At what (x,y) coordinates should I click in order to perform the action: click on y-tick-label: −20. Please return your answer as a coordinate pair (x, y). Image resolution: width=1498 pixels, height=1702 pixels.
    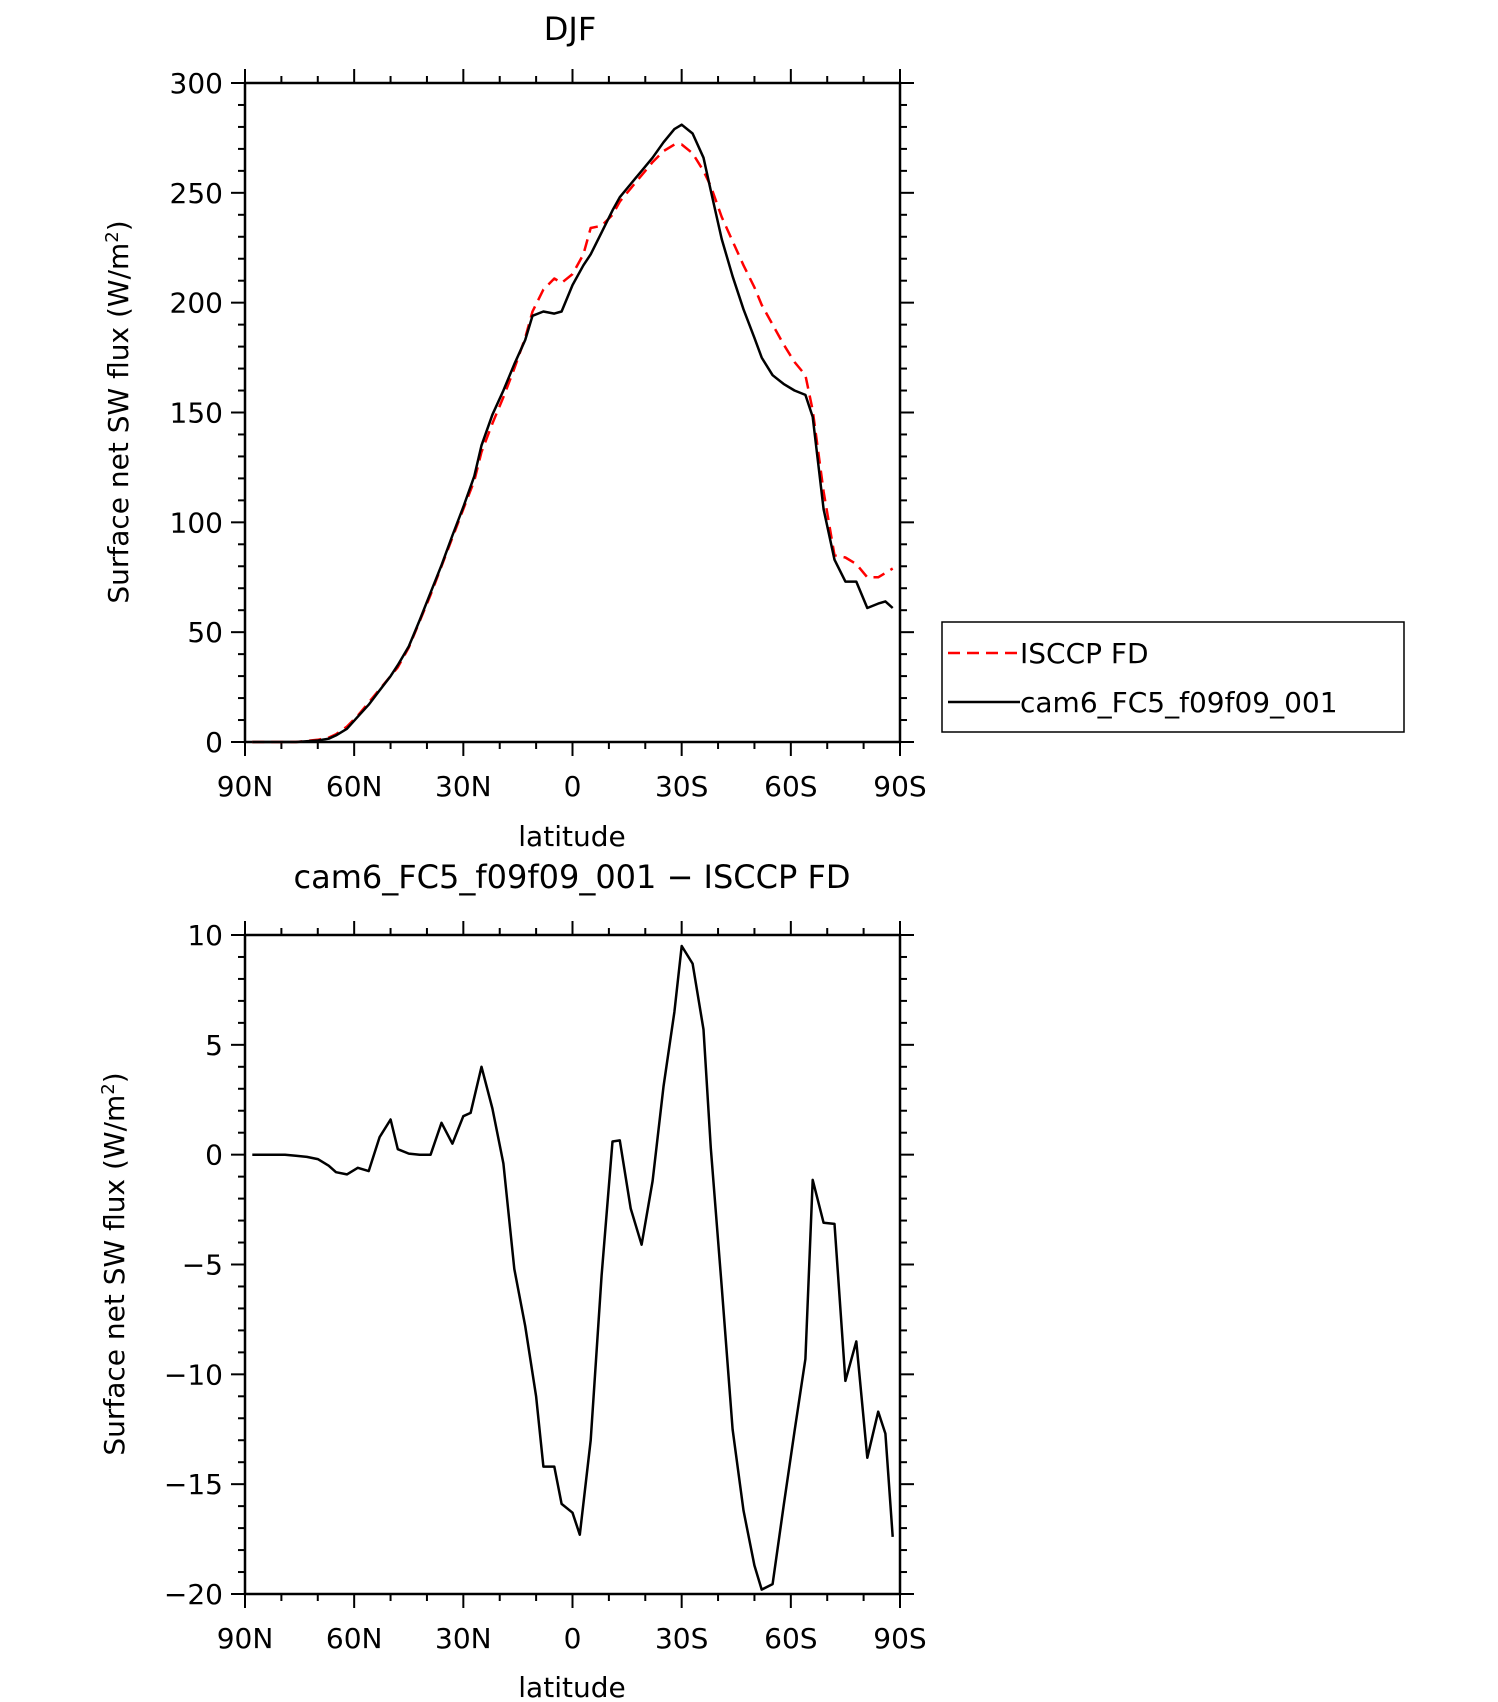
    Looking at the image, I should click on (193, 1594).